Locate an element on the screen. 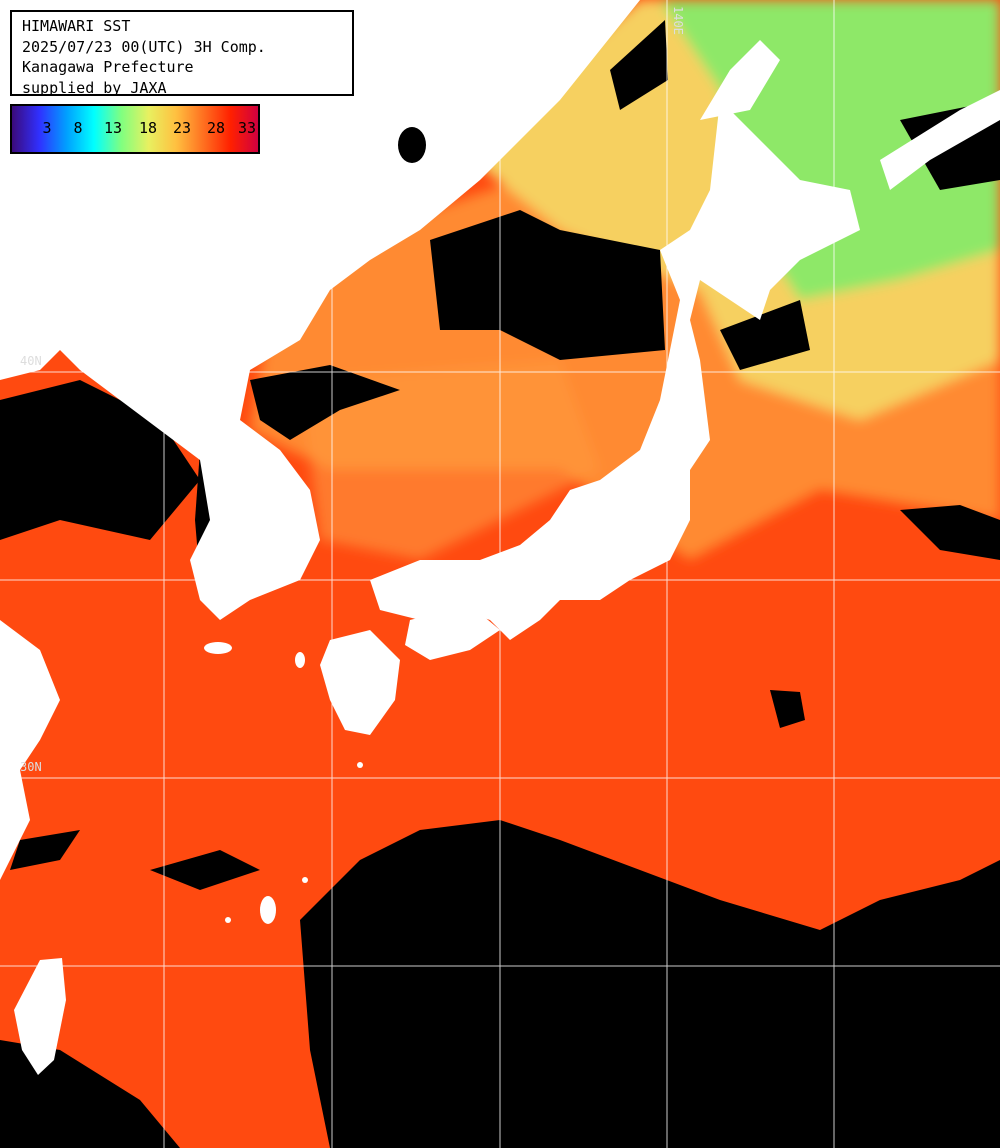 The width and height of the screenshot is (1000, 1148). map-credit: supplied by JAXA is located at coordinates (94, 87).